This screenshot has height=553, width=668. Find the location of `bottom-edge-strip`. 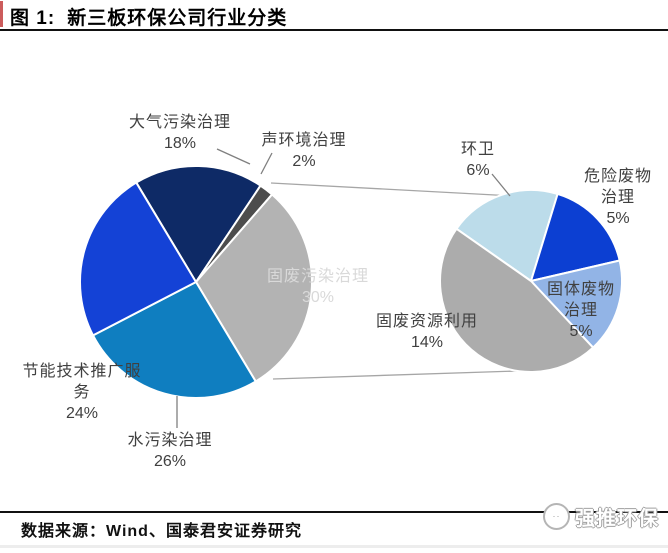

bottom-edge-strip is located at coordinates (334, 546).